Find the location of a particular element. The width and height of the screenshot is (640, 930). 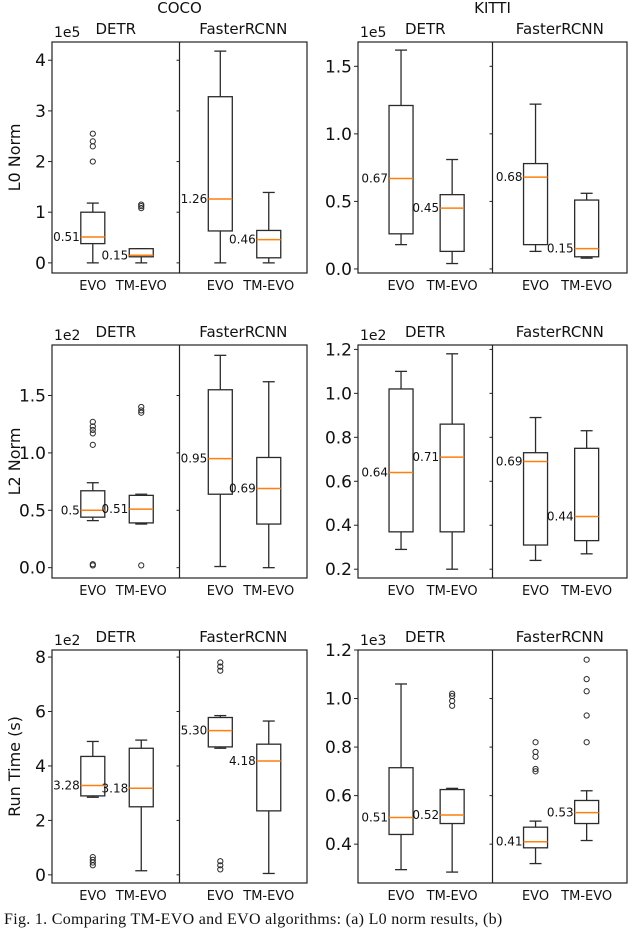

axis-multiplier: 1e2 is located at coordinates (373, 336).